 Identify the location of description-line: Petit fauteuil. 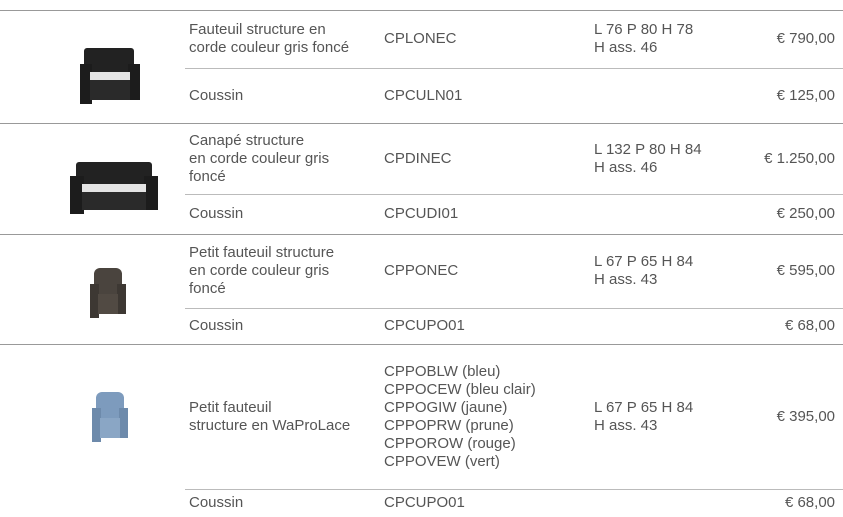
(230, 407).